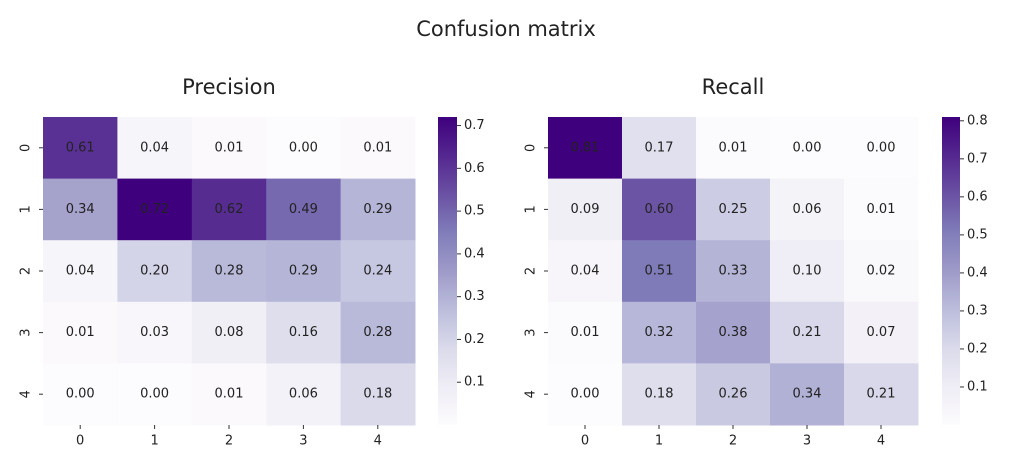 This screenshot has width=1016, height=465. What do you see at coordinates (977, 120) in the screenshot?
I see `colorbar-tick-label: 0.8` at bounding box center [977, 120].